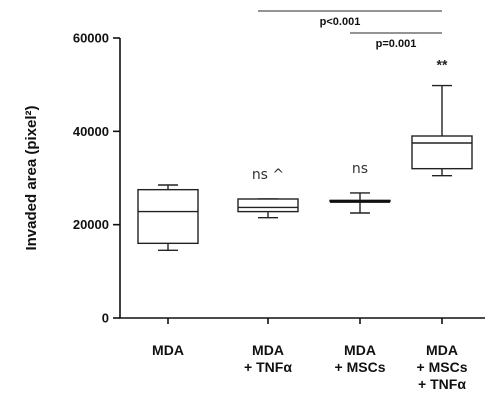 This screenshot has height=407, width=491. I want to click on comparison-brackets: p<0.001 p=0.001, so click(350, 30).